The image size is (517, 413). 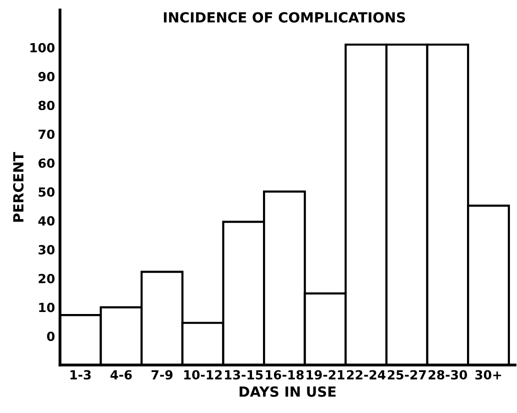 I want to click on y-tick-label: 20, so click(x=46, y=279).